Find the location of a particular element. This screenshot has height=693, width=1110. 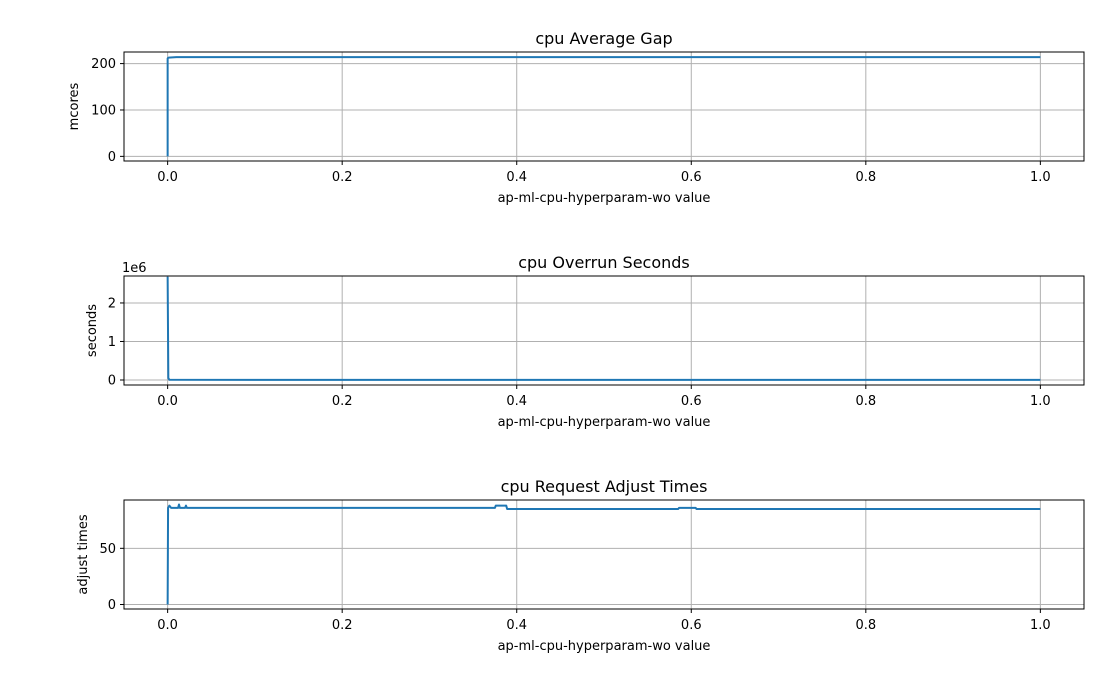

average-gap-series-line is located at coordinates (603, 106).